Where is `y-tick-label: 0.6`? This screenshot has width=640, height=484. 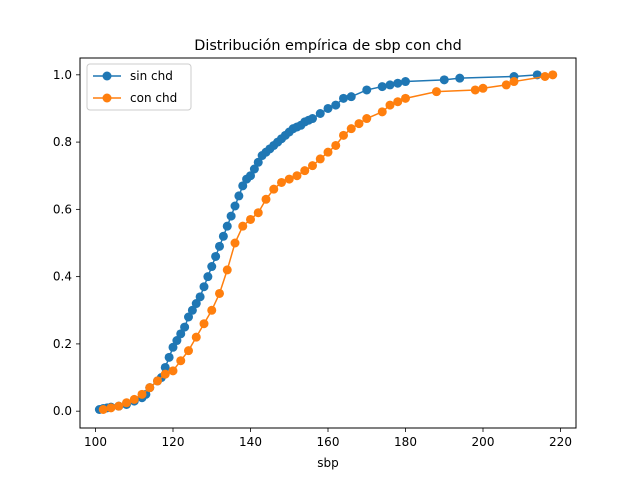 y-tick-label: 0.6 is located at coordinates (62, 209).